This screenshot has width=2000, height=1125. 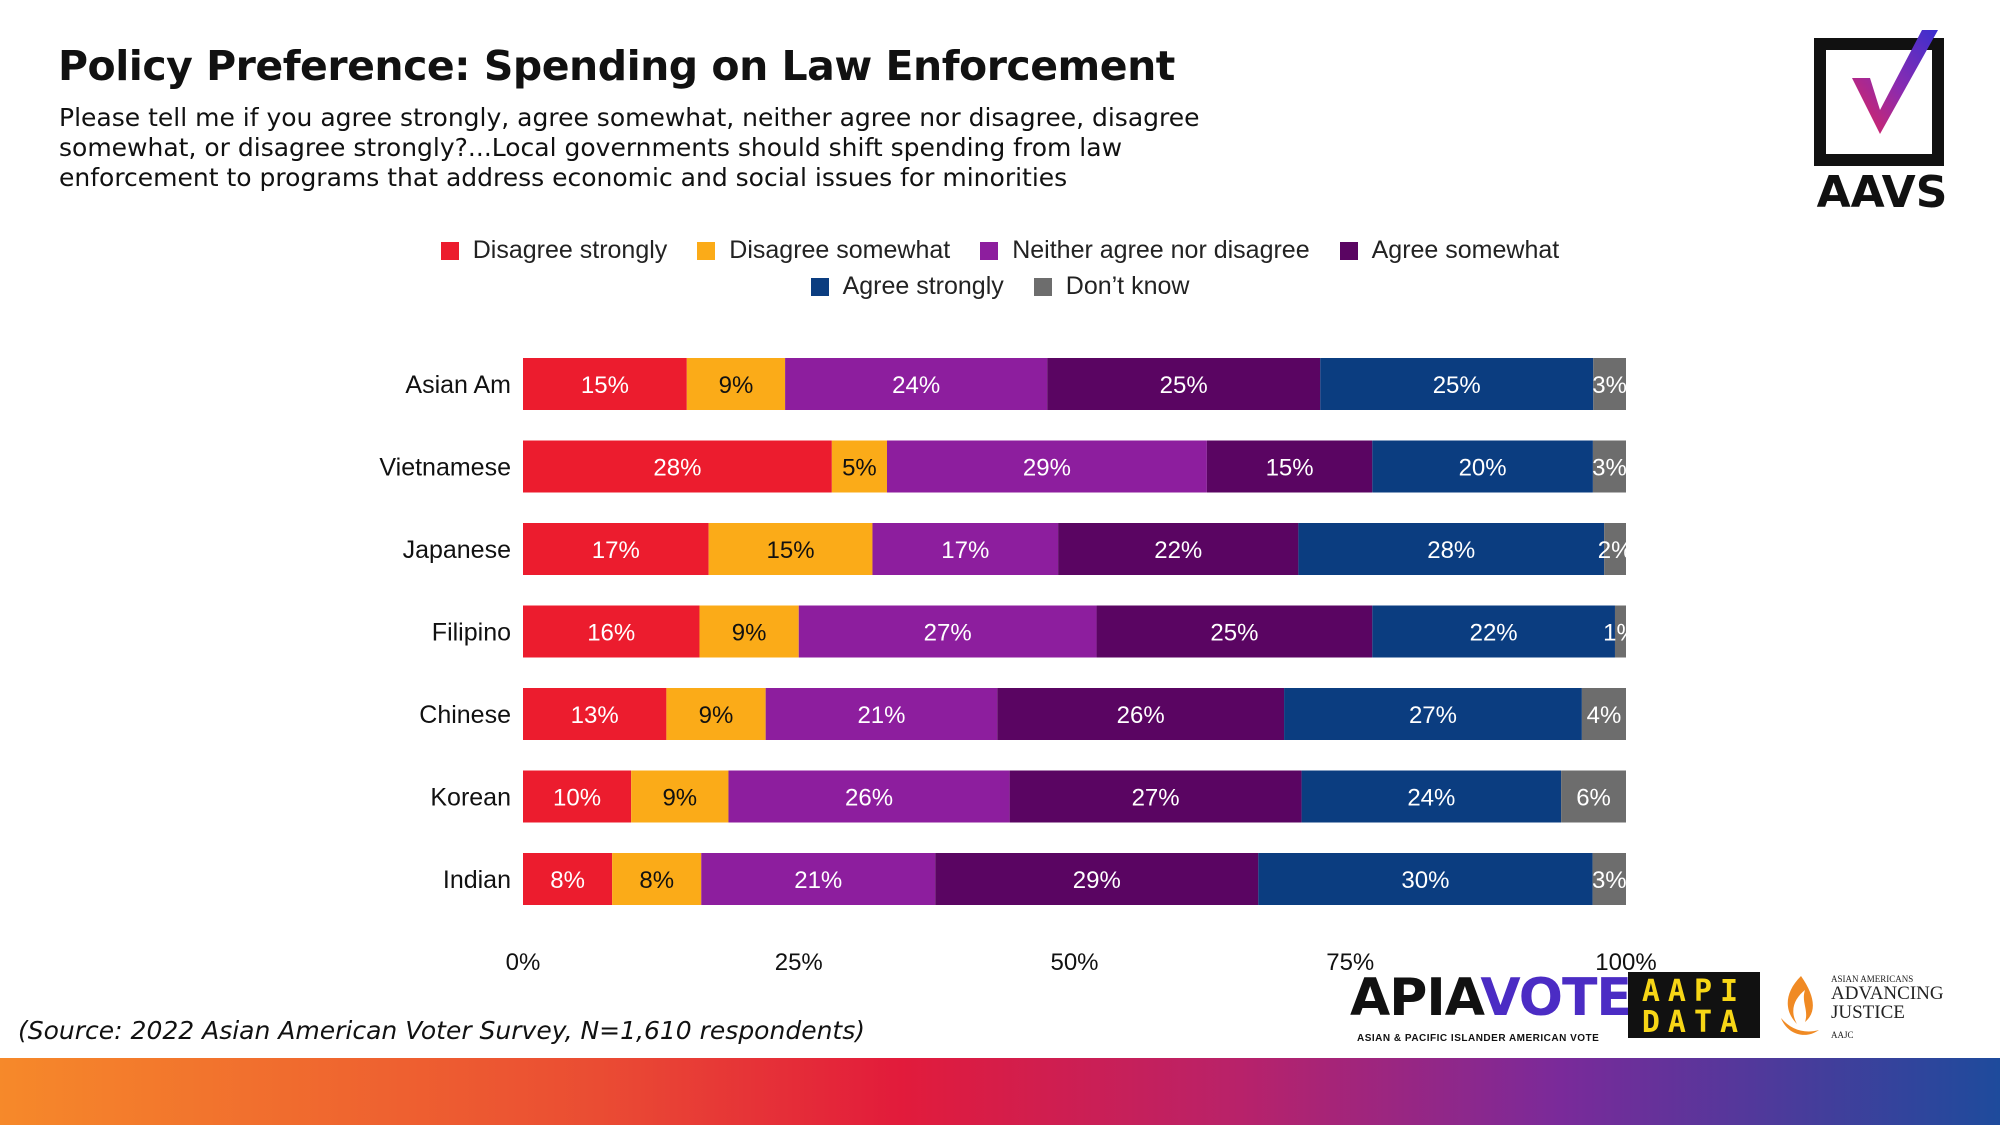 I want to click on legend-item: Agree somewhat, so click(x=1449, y=250).